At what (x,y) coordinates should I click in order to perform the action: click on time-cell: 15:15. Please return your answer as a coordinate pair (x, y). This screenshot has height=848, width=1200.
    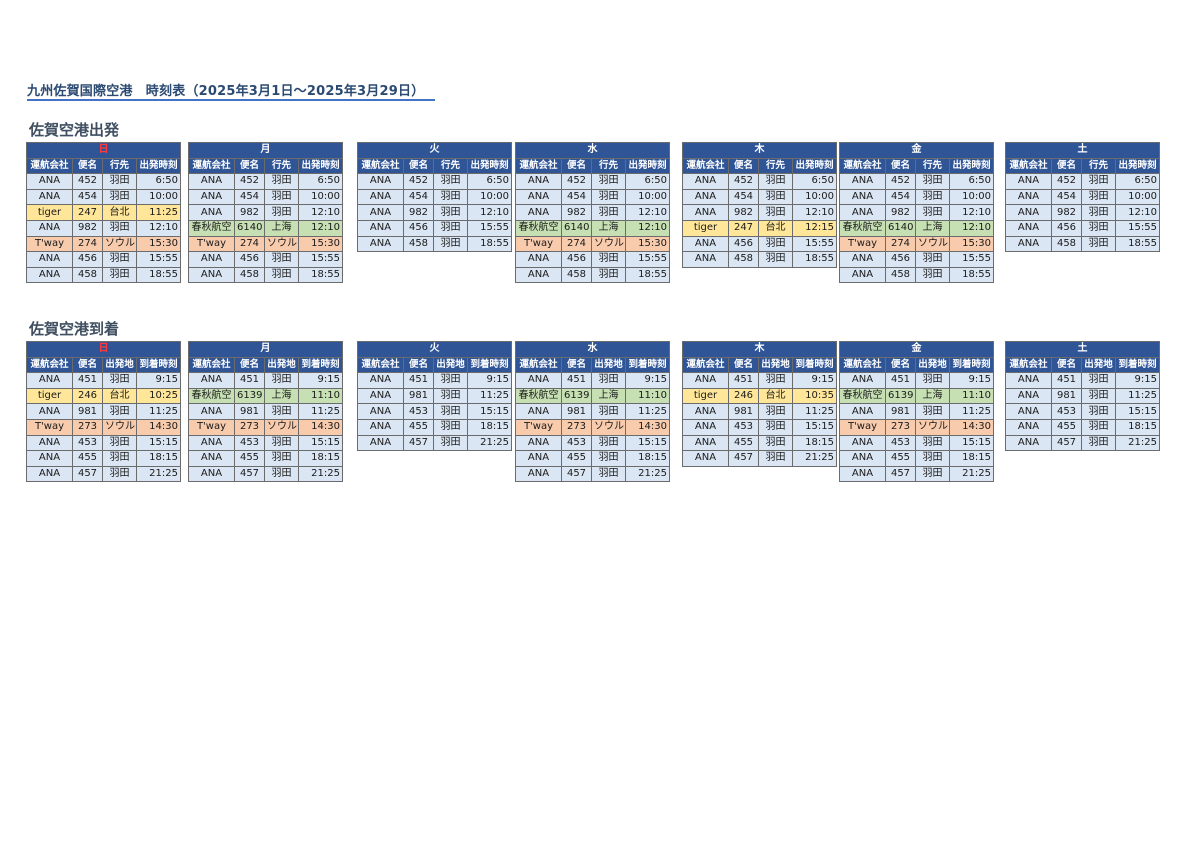
    Looking at the image, I should click on (971, 443).